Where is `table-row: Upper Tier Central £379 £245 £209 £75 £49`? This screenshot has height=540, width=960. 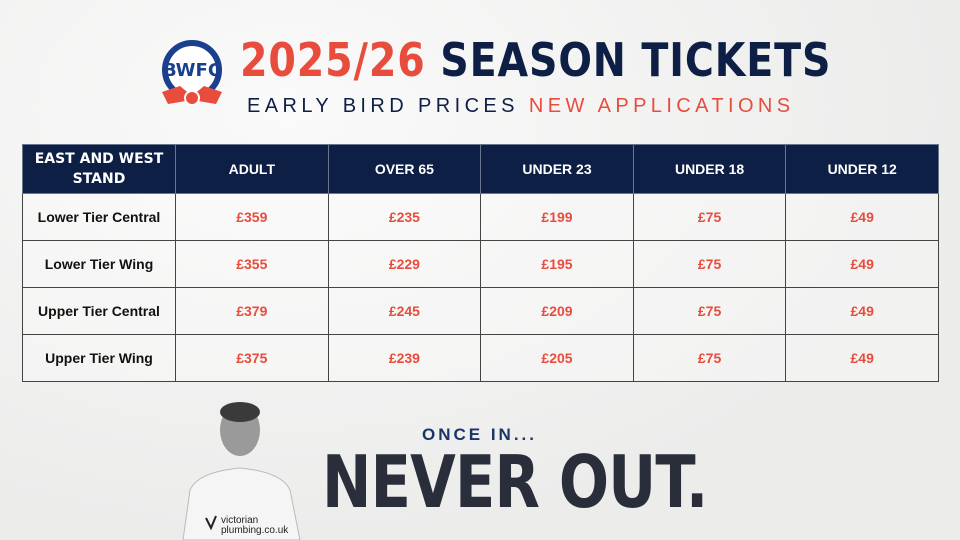
table-row: Upper Tier Central £379 £245 £209 £75 £49 is located at coordinates (480, 311).